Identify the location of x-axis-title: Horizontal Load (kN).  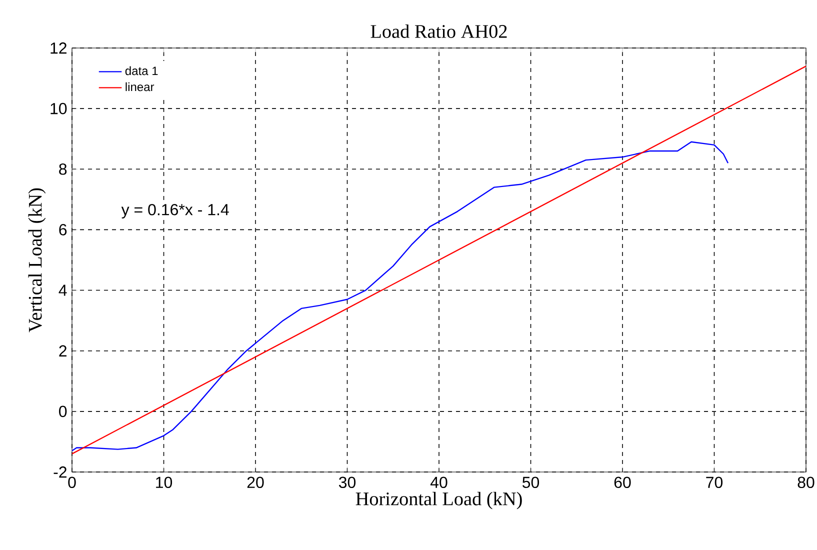
(439, 501).